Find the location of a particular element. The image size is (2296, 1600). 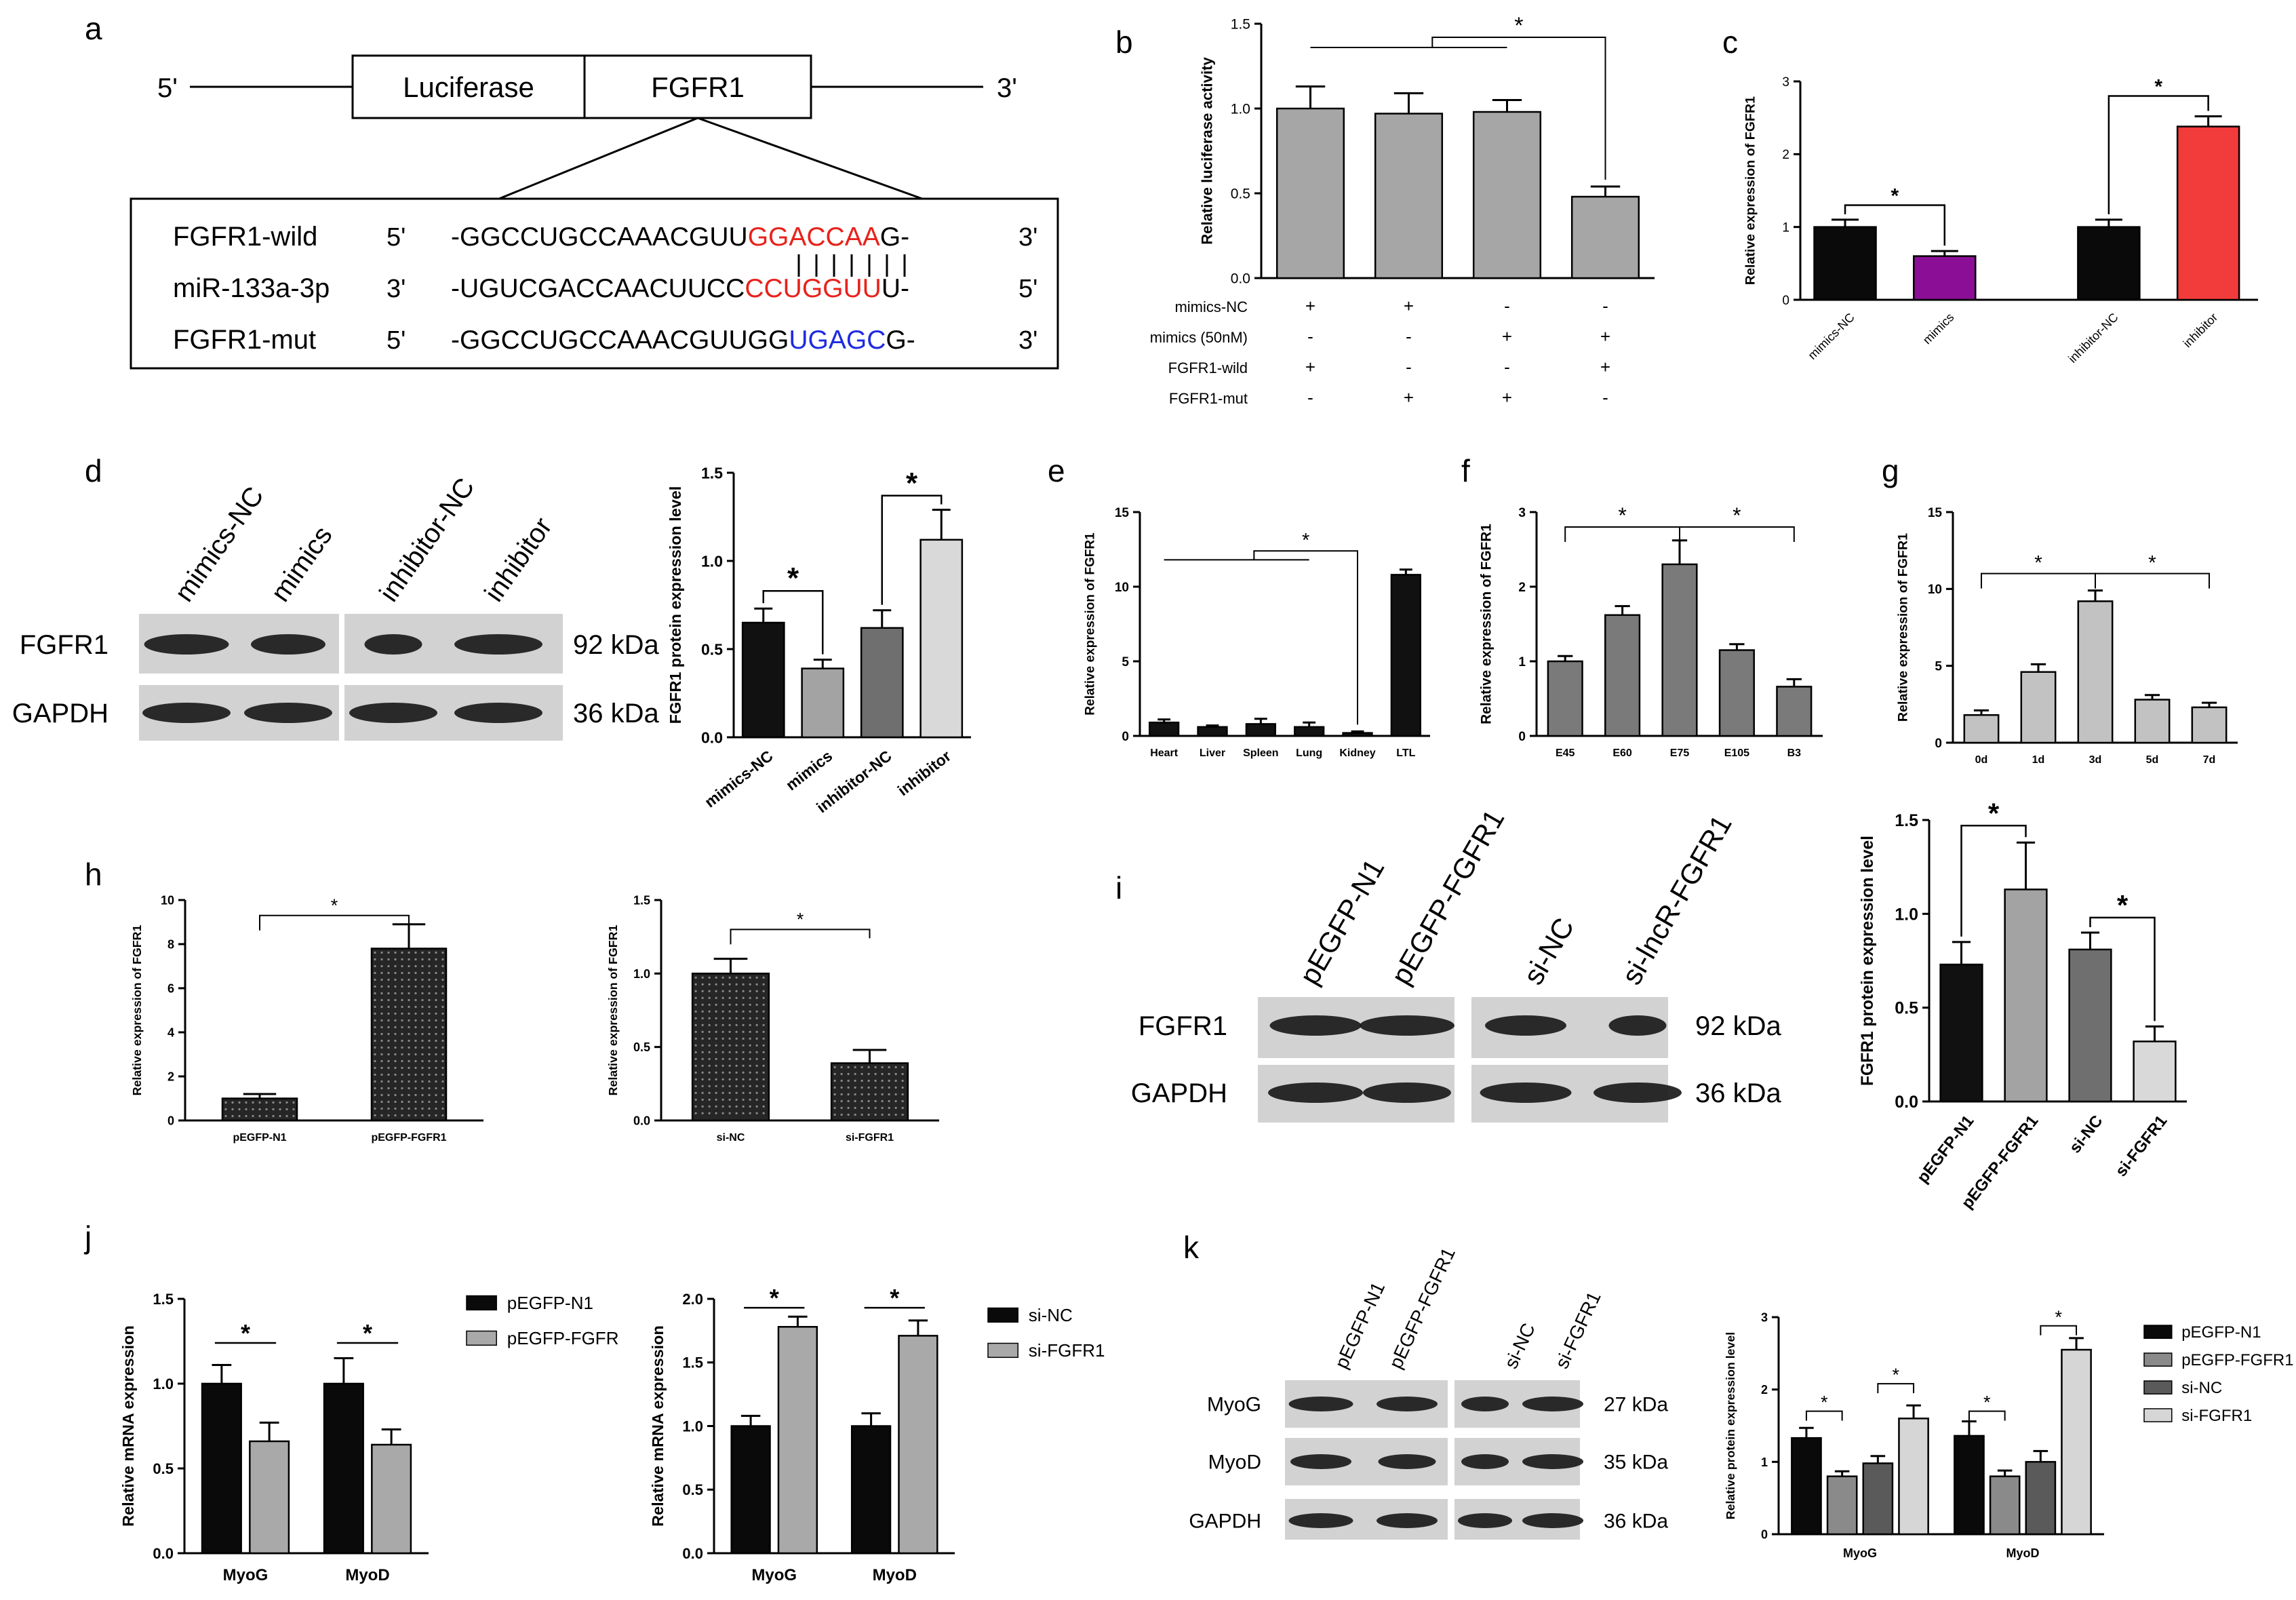

sequence-seed: GGACCAA is located at coordinates (814, 237).